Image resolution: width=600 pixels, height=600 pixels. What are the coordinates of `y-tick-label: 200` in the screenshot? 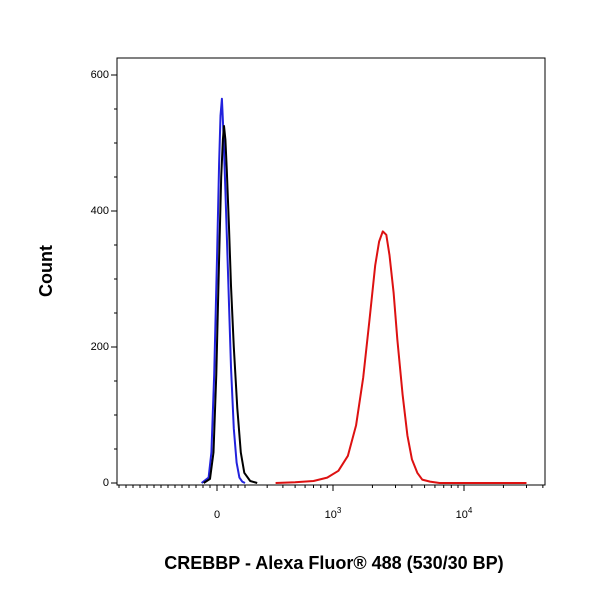 It's located at (100, 347).